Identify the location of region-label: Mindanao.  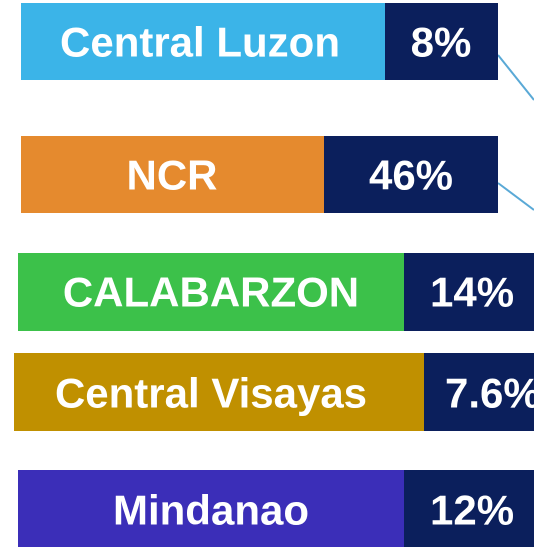
(211, 510).